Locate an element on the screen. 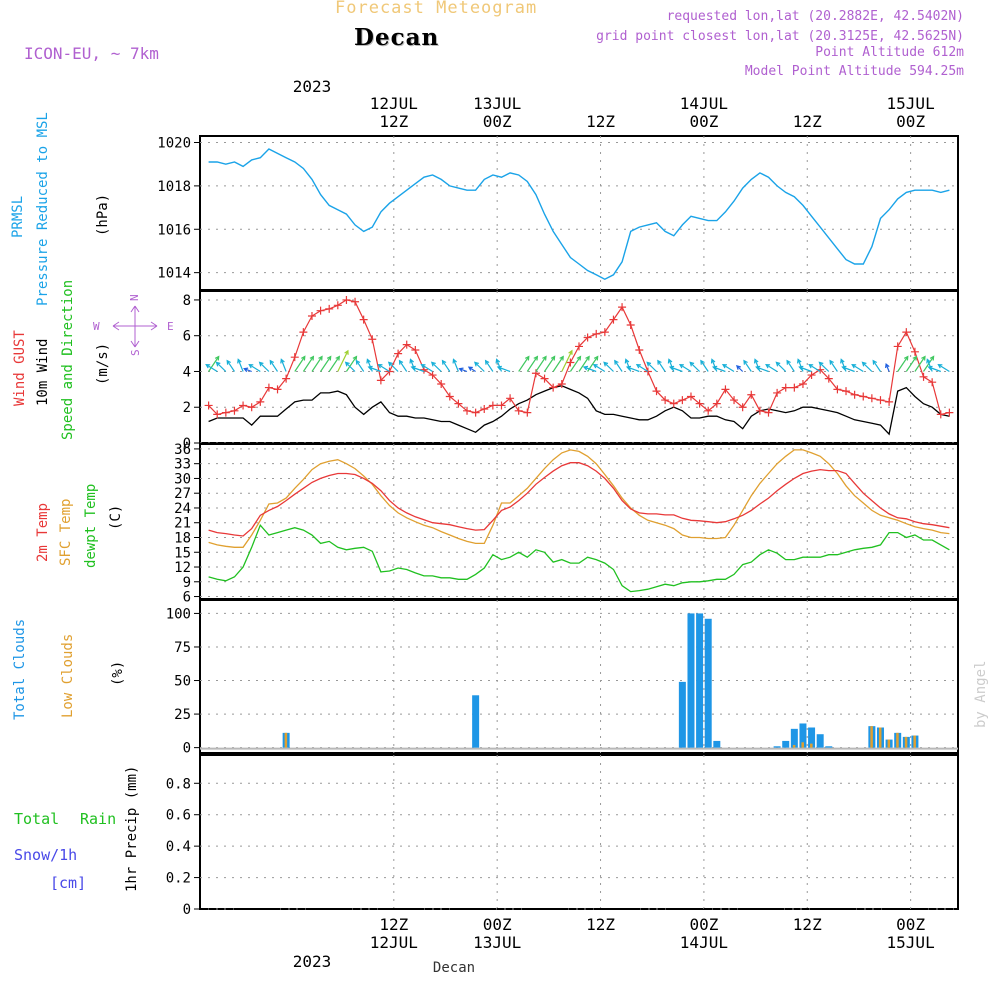 This screenshot has width=1000, height=1000. ytick-label-precipitation: 0.4 is located at coordinates (178, 847).